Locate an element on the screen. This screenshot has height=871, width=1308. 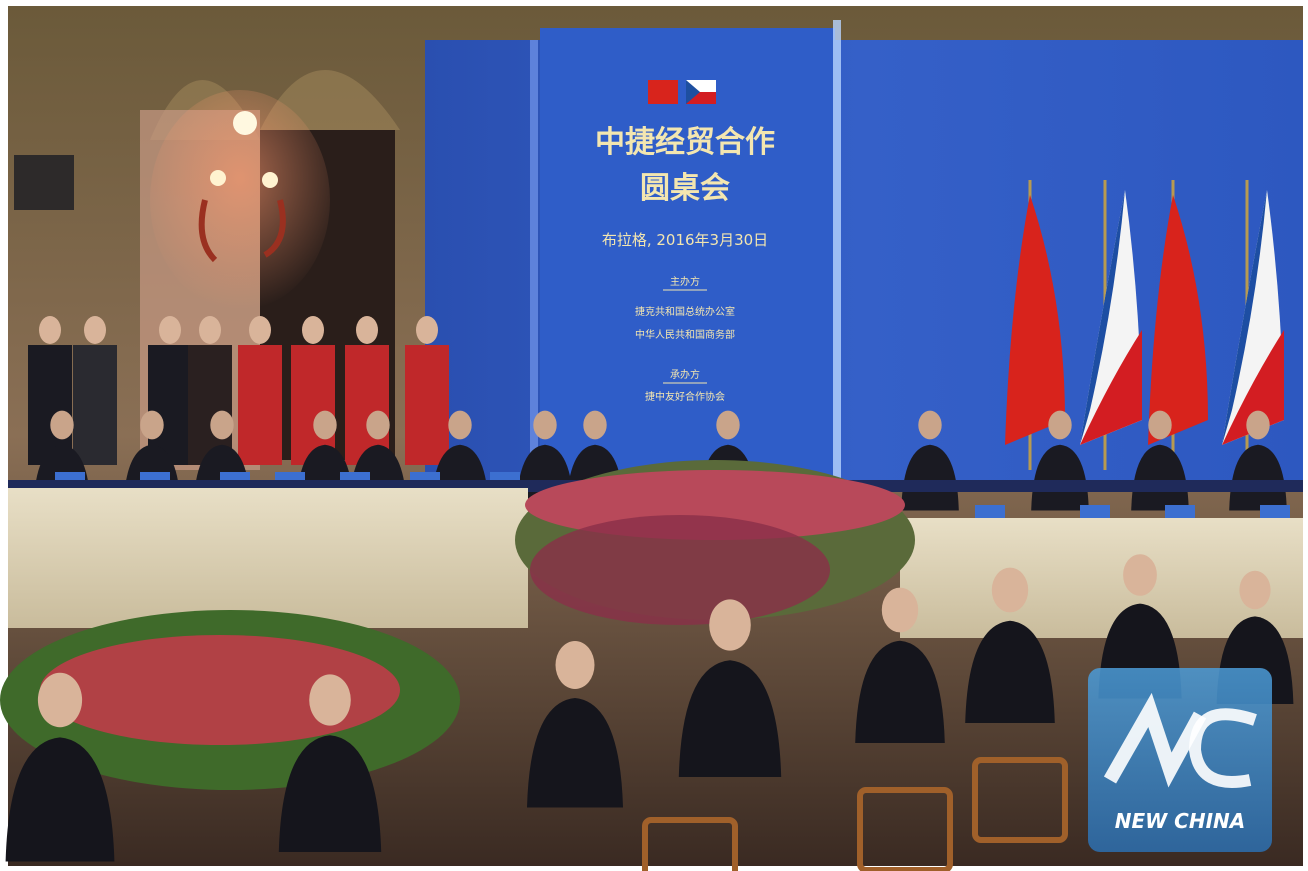
flags is located at coordinates (1144, 325).